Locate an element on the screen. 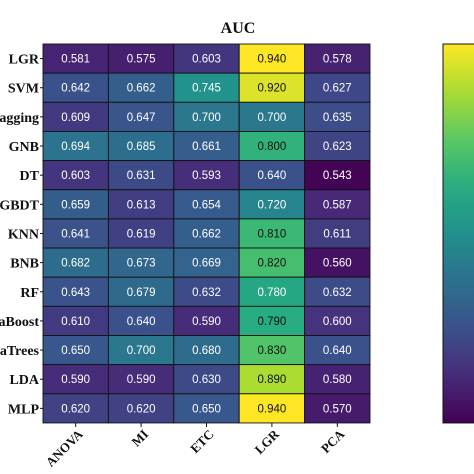 Image resolution: width=474 pixels, height=474 pixels. cell-value-label: 0.580 is located at coordinates (337, 380).